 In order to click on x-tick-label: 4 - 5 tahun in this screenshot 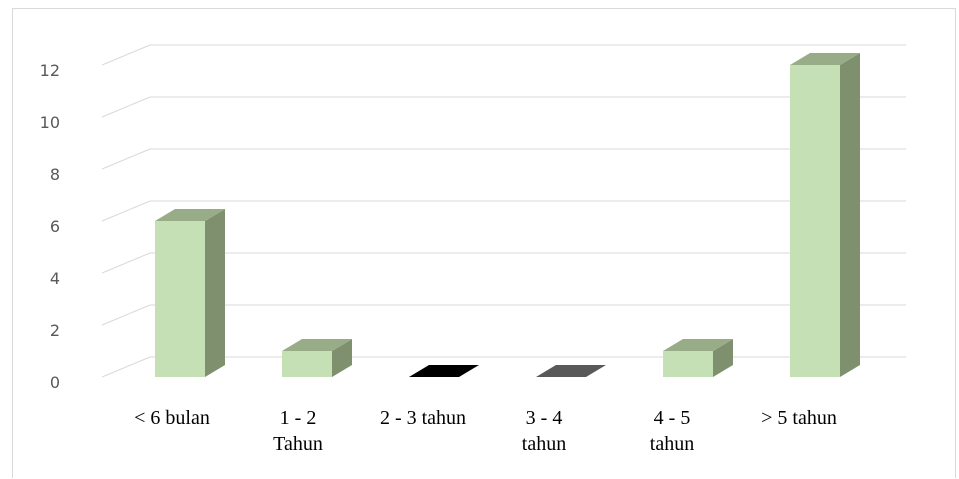, I will do `click(672, 431)`.